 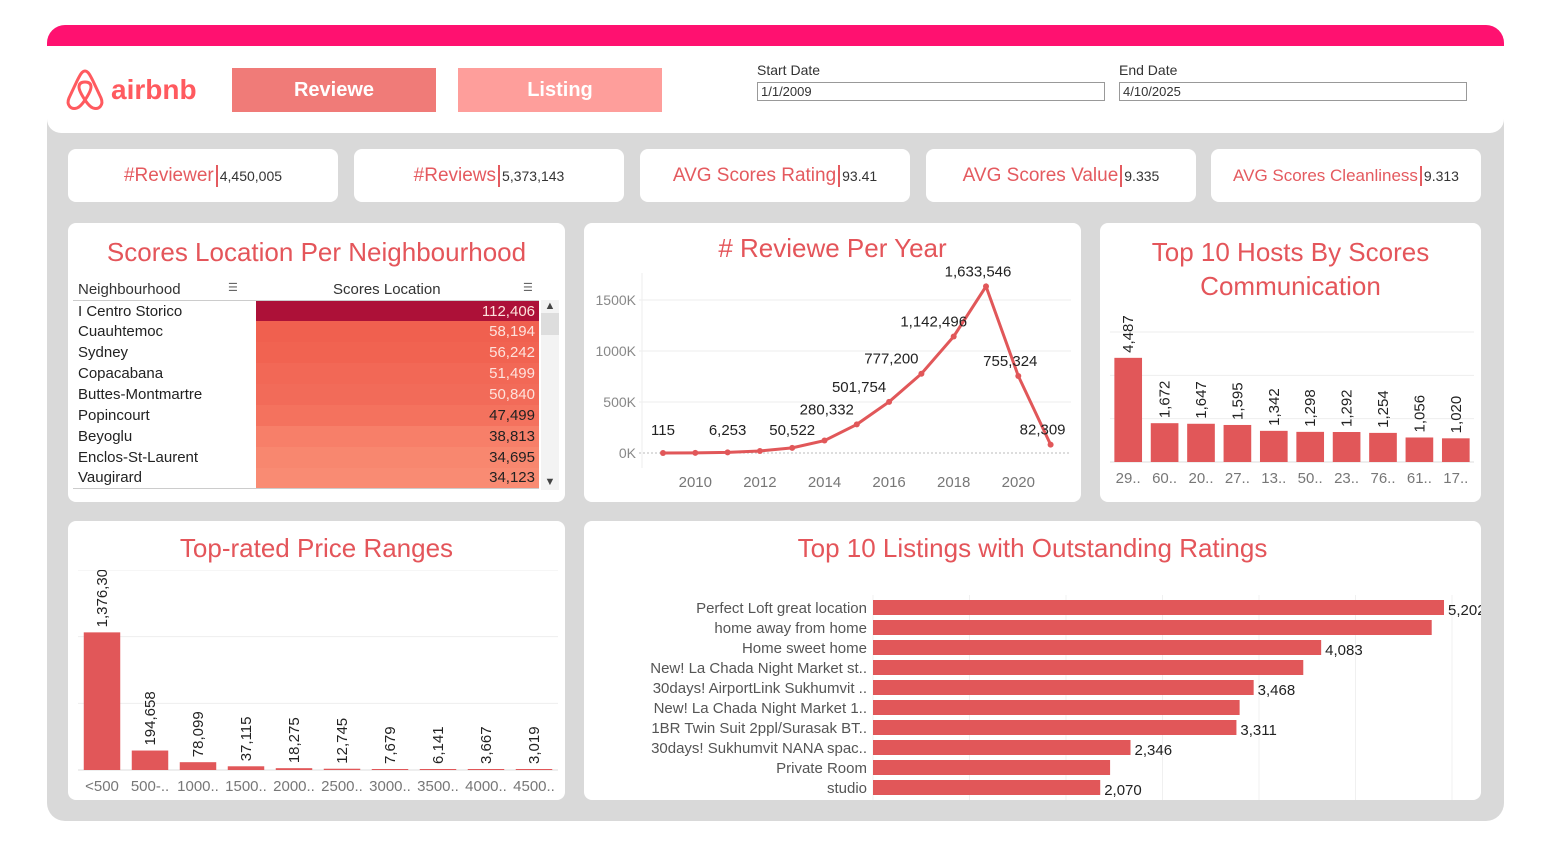 I want to click on kpi-label: AVG Scores Rating, so click(x=757, y=175).